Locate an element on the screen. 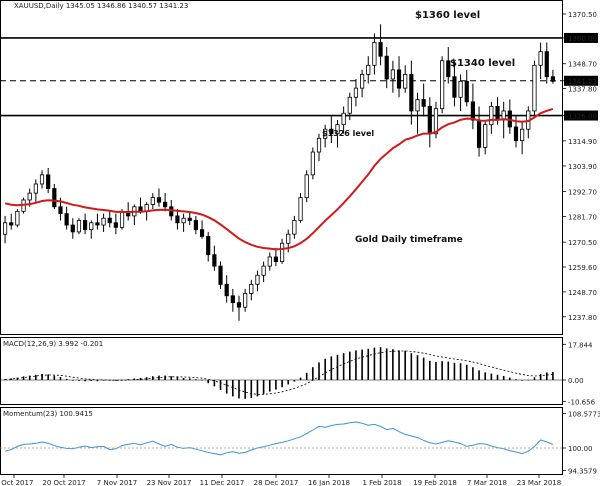 This screenshot has height=486, width=600. y-tick-label: 1360.00 is located at coordinates (582, 39).